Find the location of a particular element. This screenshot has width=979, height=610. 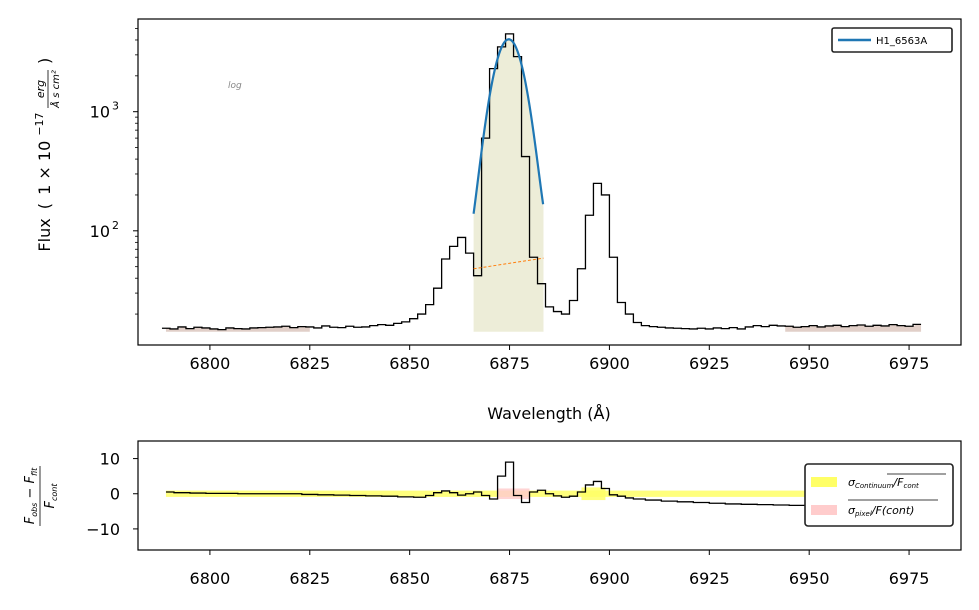

continuum_bump-band is located at coordinates (593, 494).